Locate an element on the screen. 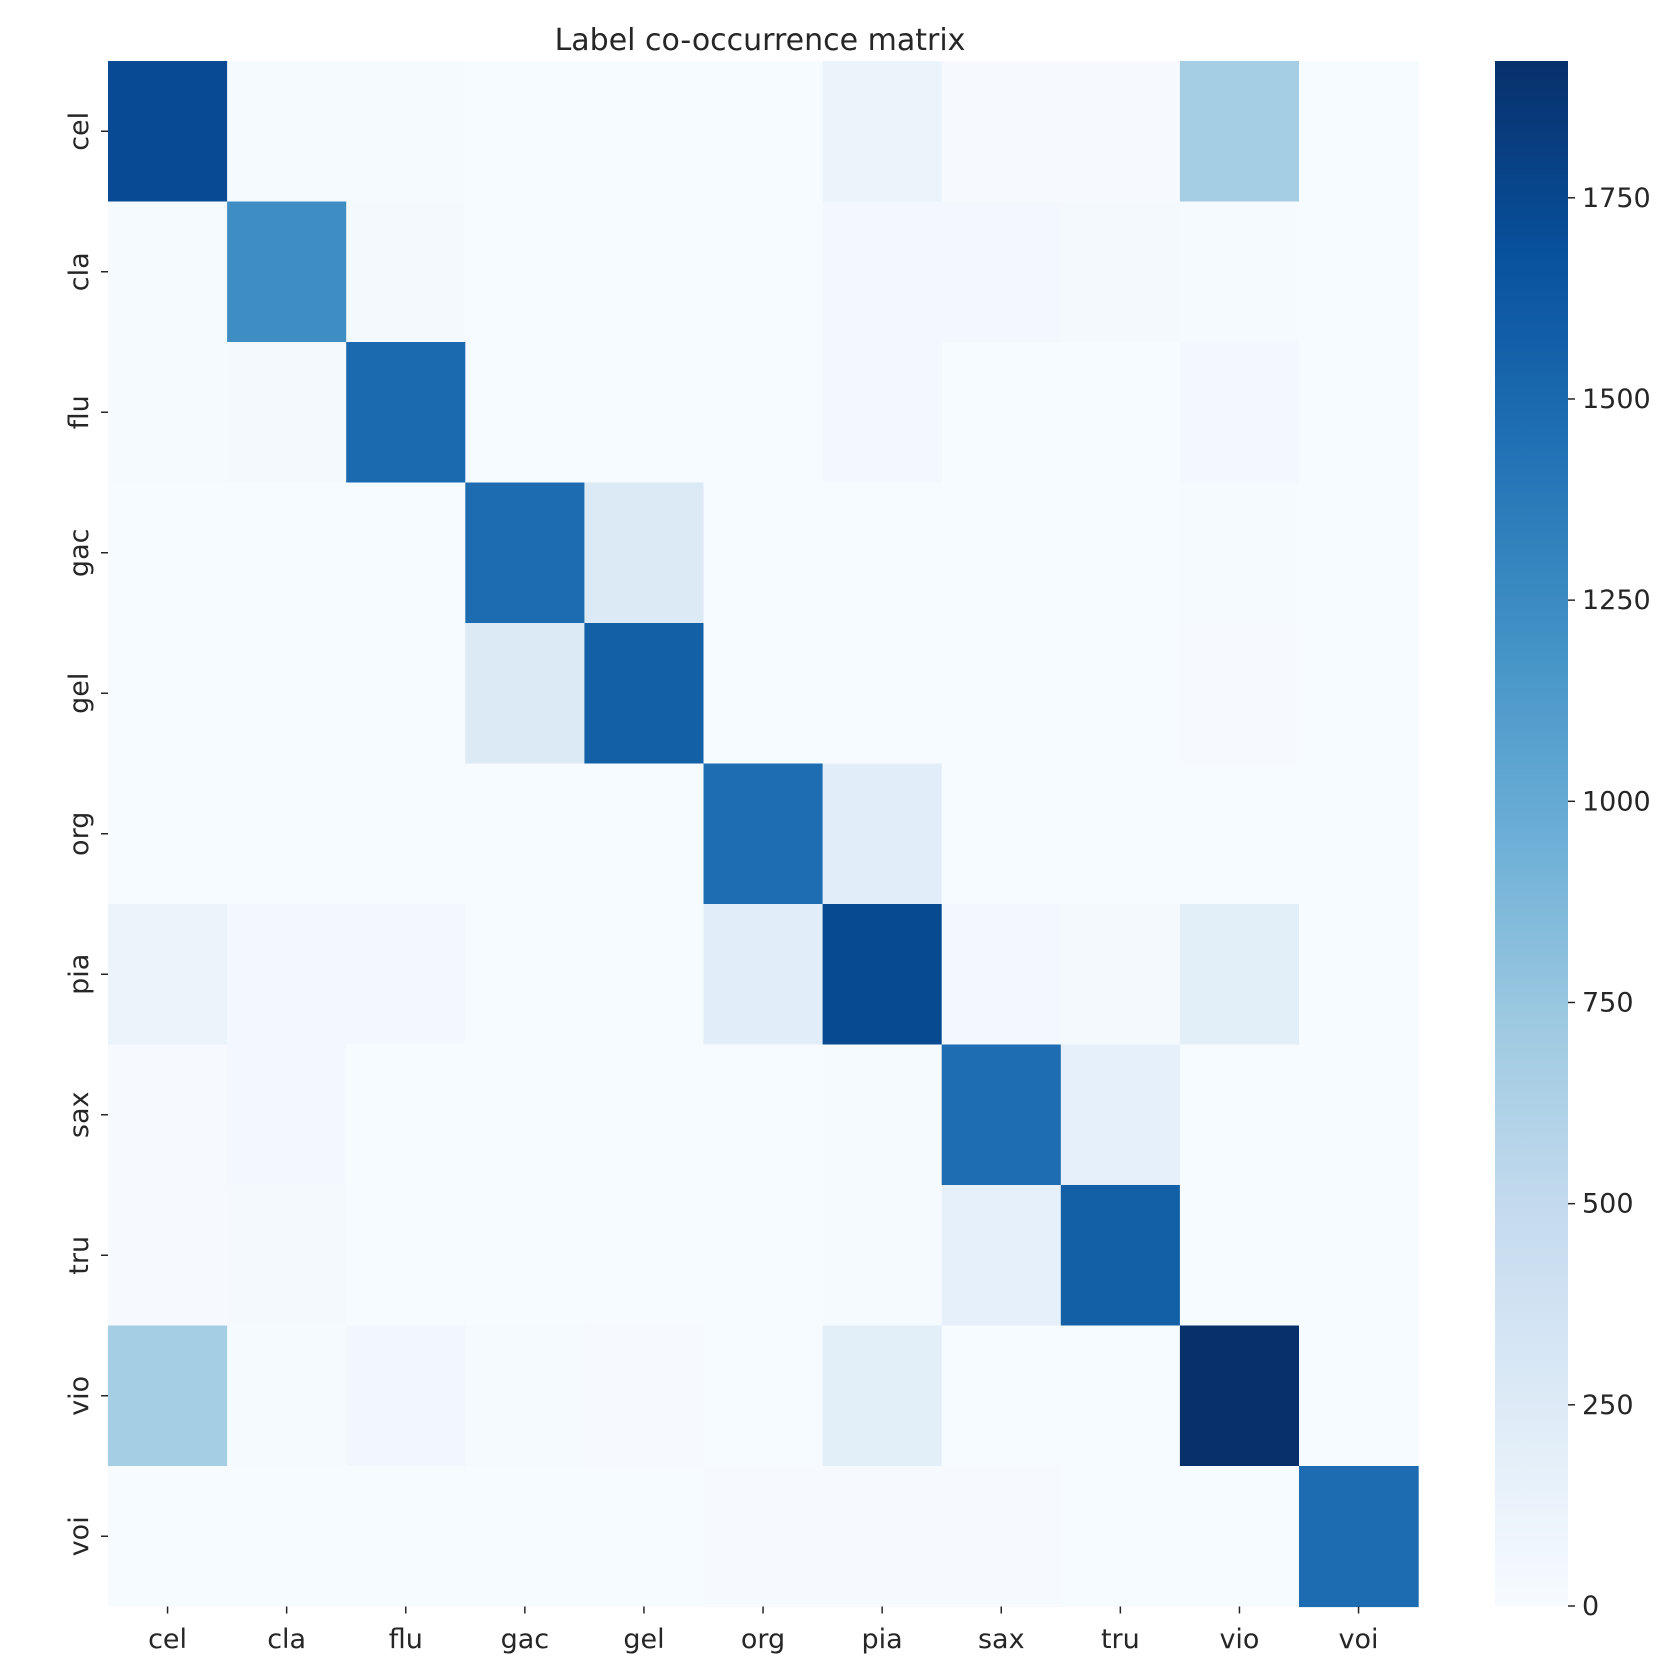 Image resolution: width=1677 pixels, height=1659 pixels. heatmap-cell-gac-sax is located at coordinates (1001, 553).